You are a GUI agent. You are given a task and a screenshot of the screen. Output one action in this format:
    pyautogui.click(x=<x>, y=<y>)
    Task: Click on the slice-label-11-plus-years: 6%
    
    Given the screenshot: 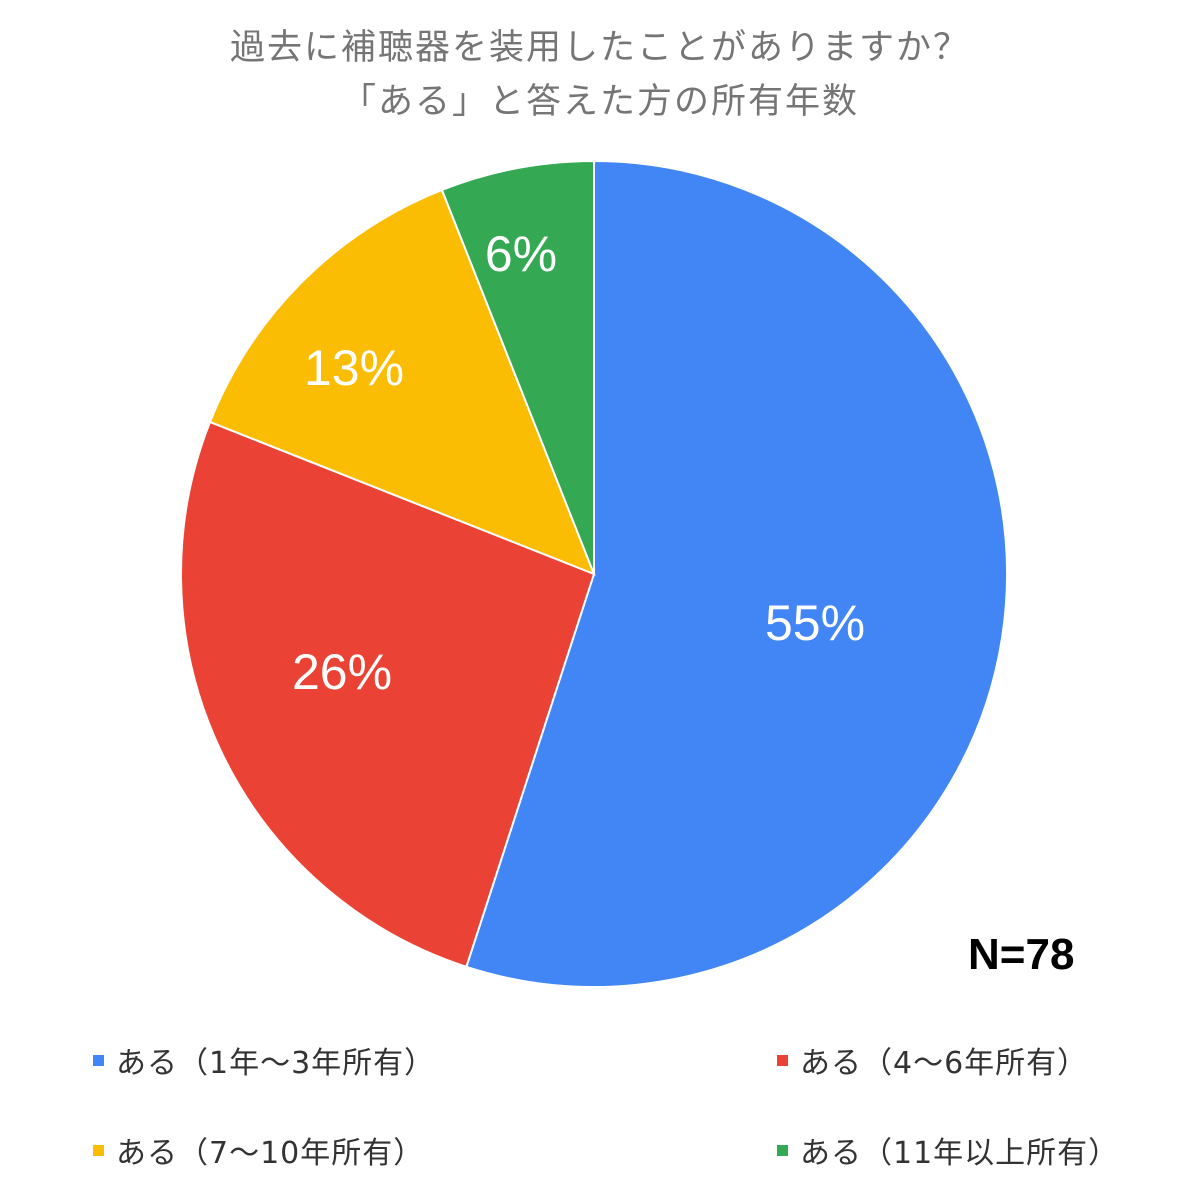 What is the action you would take?
    pyautogui.click(x=521, y=254)
    